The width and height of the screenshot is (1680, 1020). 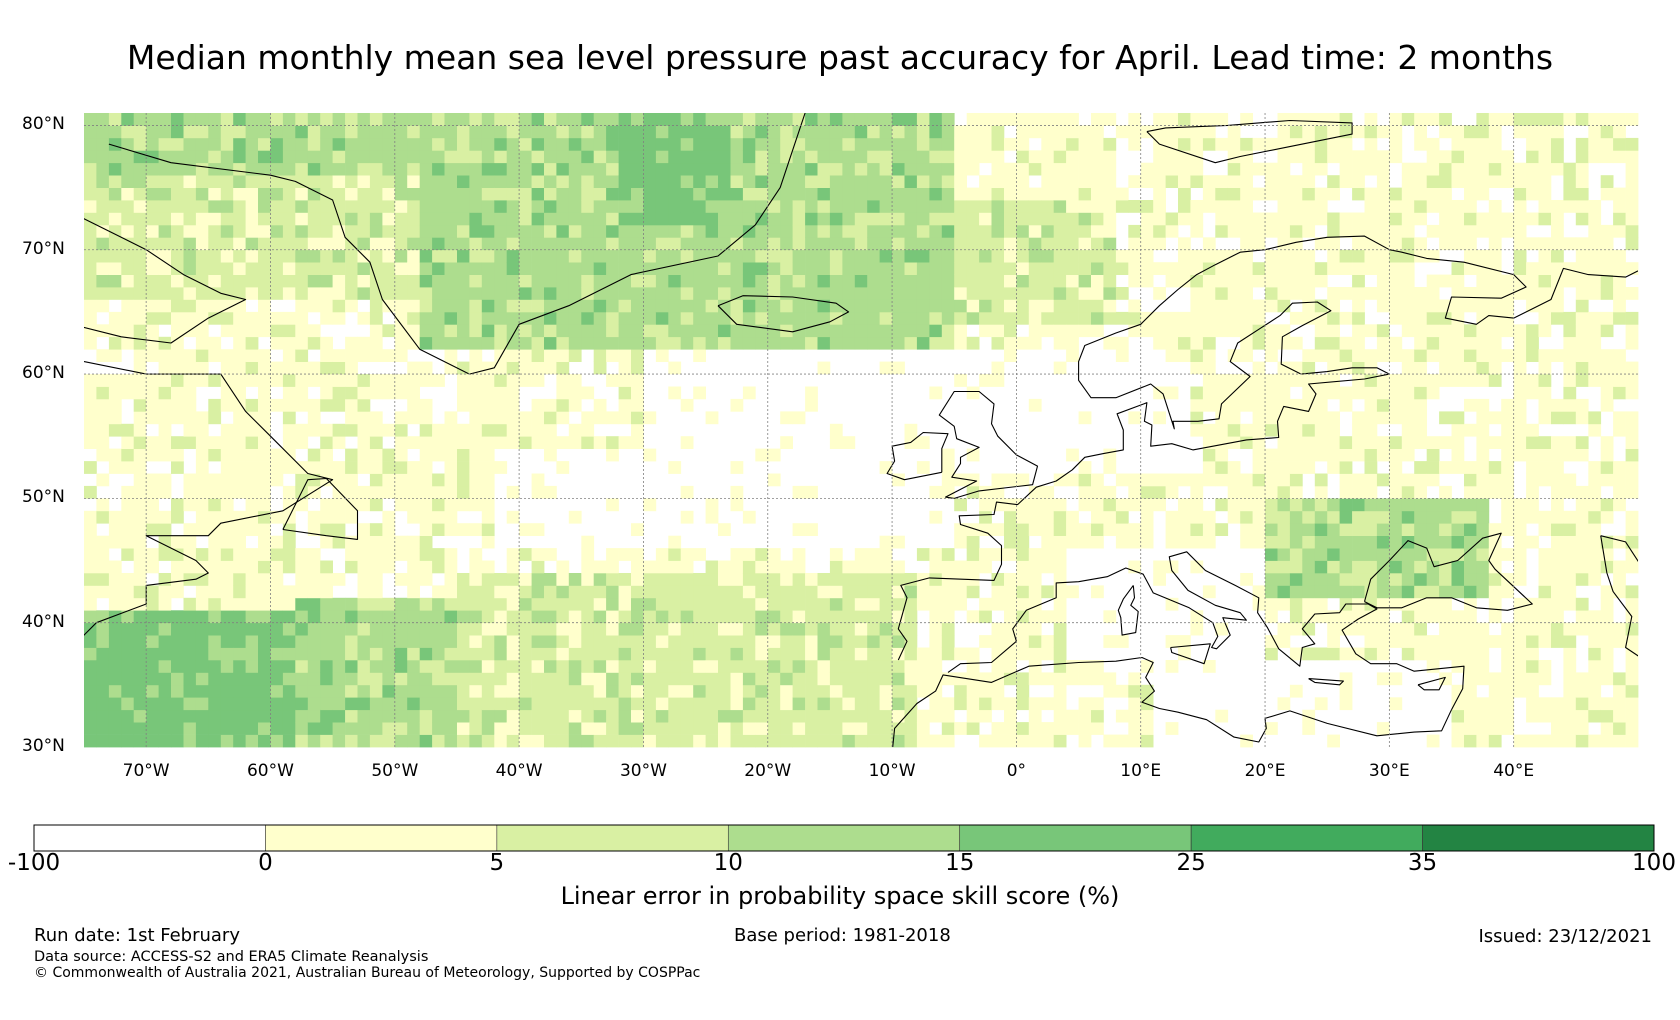 I want to click on lon-tick-label: 0°, so click(x=1016, y=771).